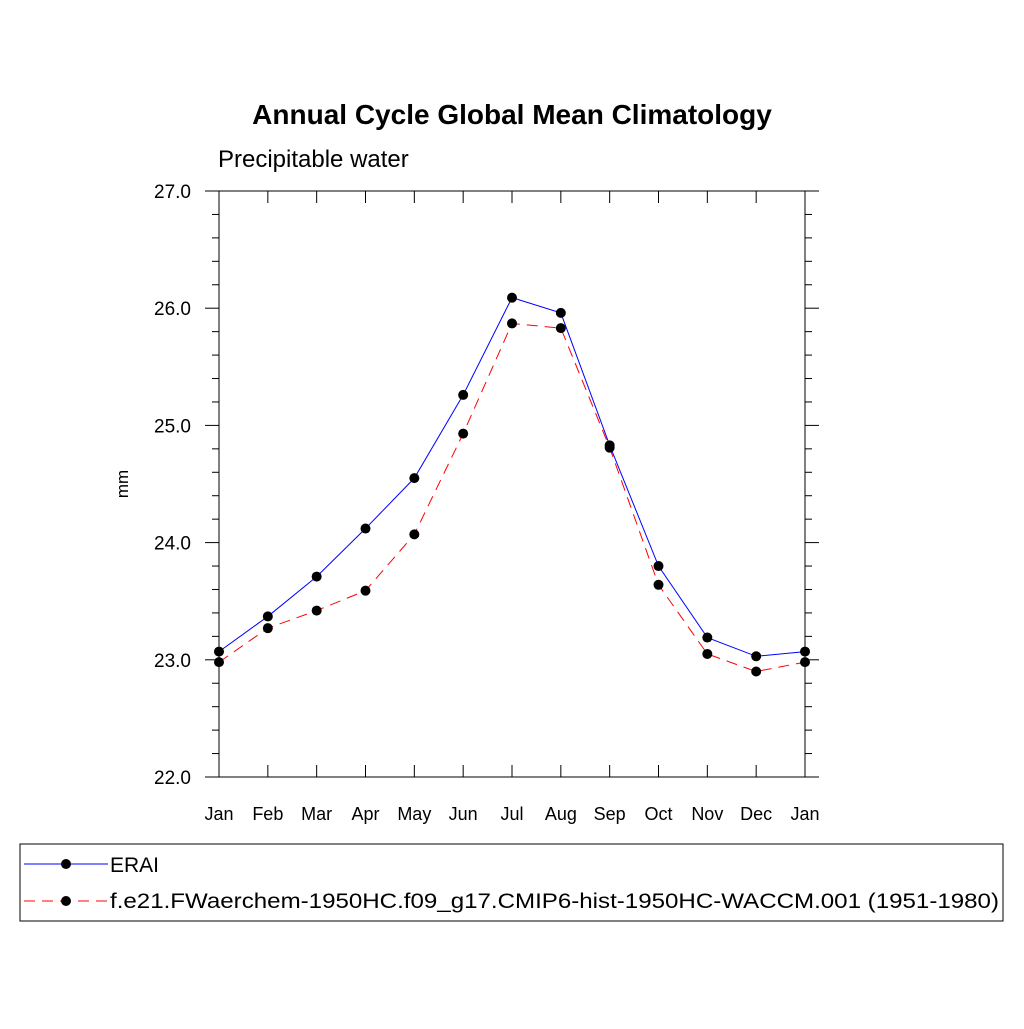 The width and height of the screenshot is (1024, 1029). What do you see at coordinates (172, 778) in the screenshot?
I see `y-tick-label: 22.0` at bounding box center [172, 778].